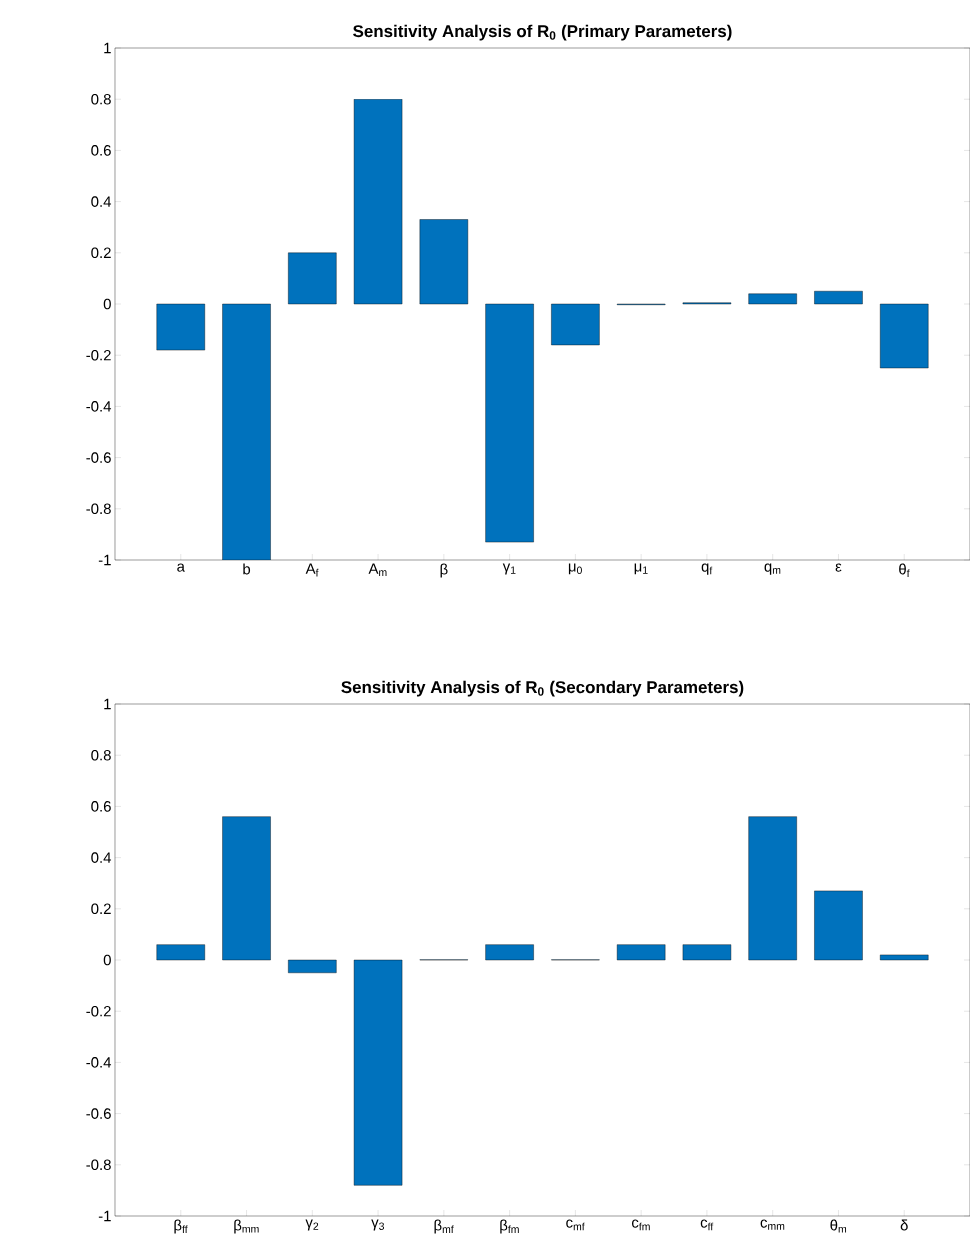 The width and height of the screenshot is (970, 1256). I want to click on x-tick-label: c$_{mm}$, so click(772, 1224).